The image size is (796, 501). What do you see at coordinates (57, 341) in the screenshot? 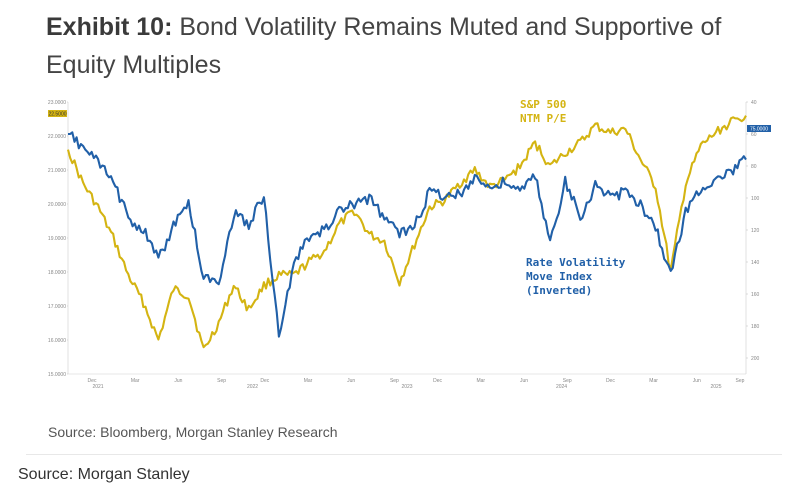
I see `left-tick-label: 16.0000` at bounding box center [57, 341].